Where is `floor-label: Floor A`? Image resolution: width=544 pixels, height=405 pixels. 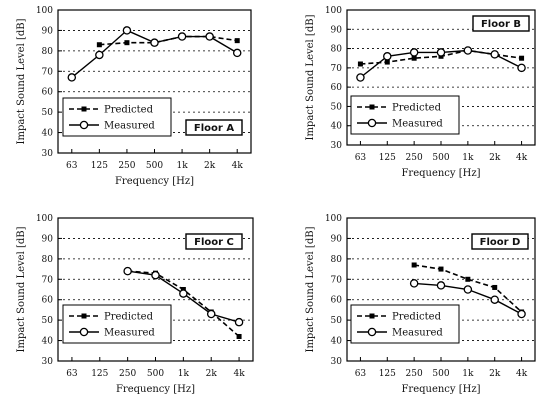 floor-label: Floor A is located at coordinates (214, 128).